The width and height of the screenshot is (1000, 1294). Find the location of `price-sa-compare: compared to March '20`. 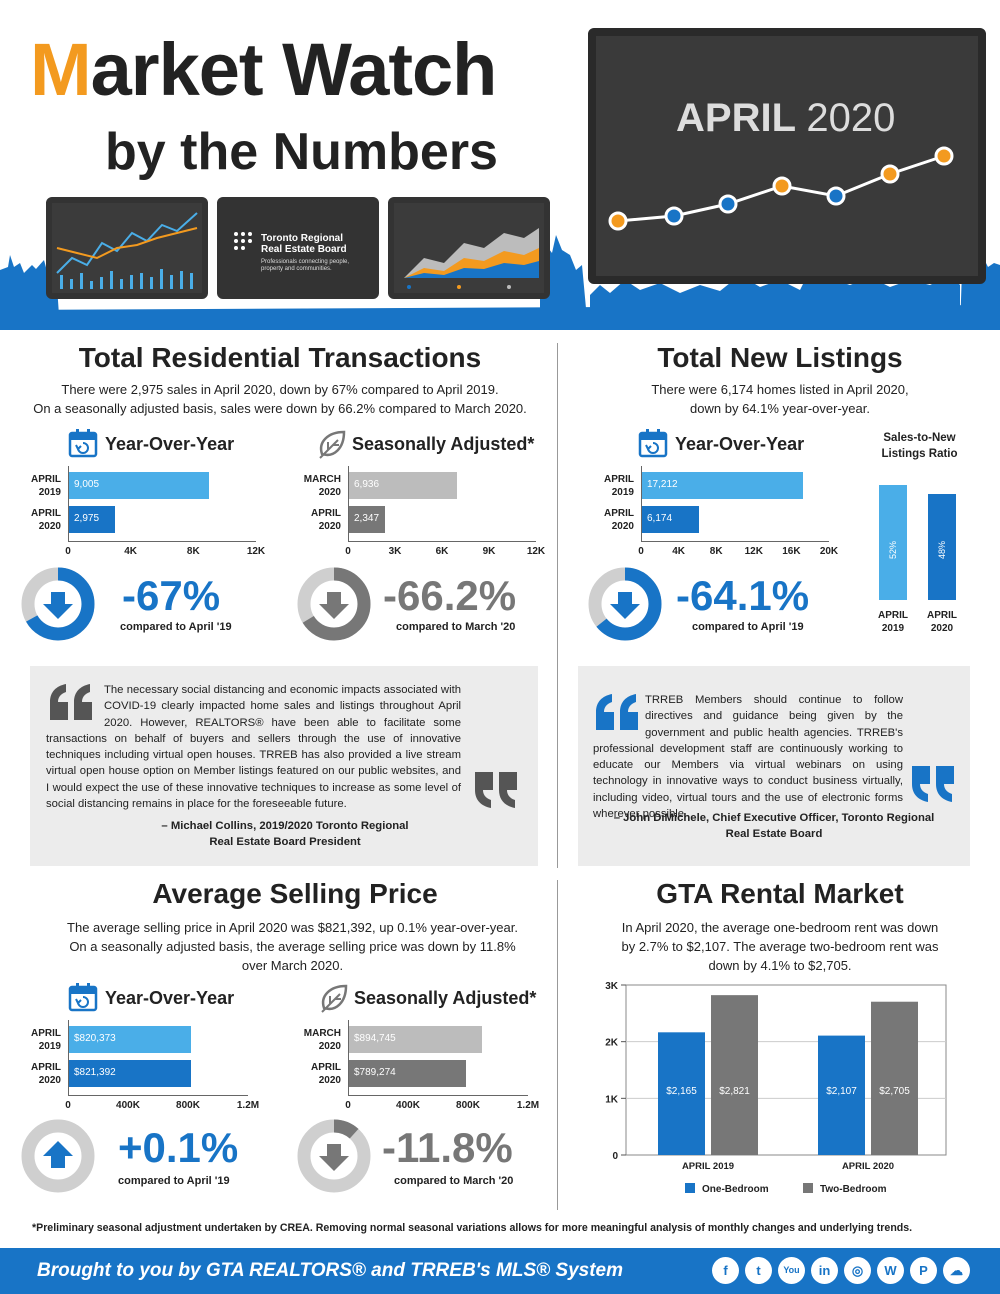

price-sa-compare: compared to March '20 is located at coordinates (454, 1181).